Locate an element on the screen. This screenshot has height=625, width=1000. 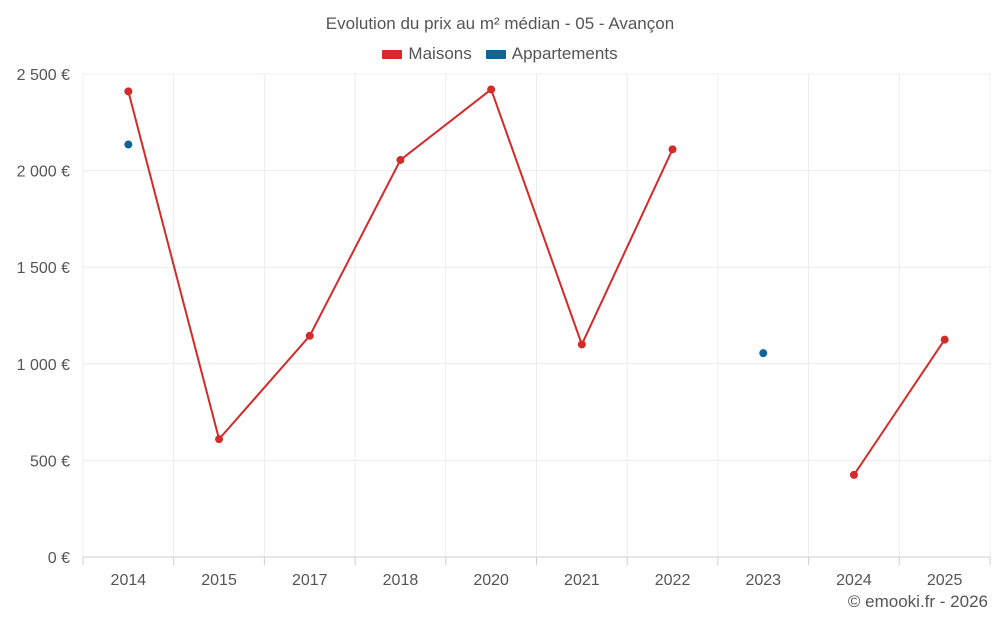
legend-item-maisons: Maisons is located at coordinates (427, 54).